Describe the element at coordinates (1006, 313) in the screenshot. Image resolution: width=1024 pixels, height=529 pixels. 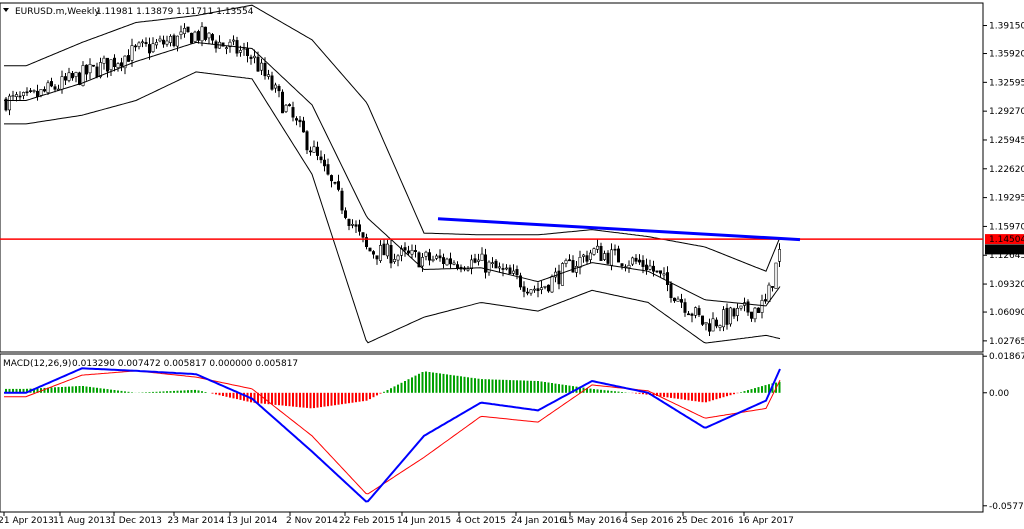
I see `price-tick-label: 1.06090` at that location.